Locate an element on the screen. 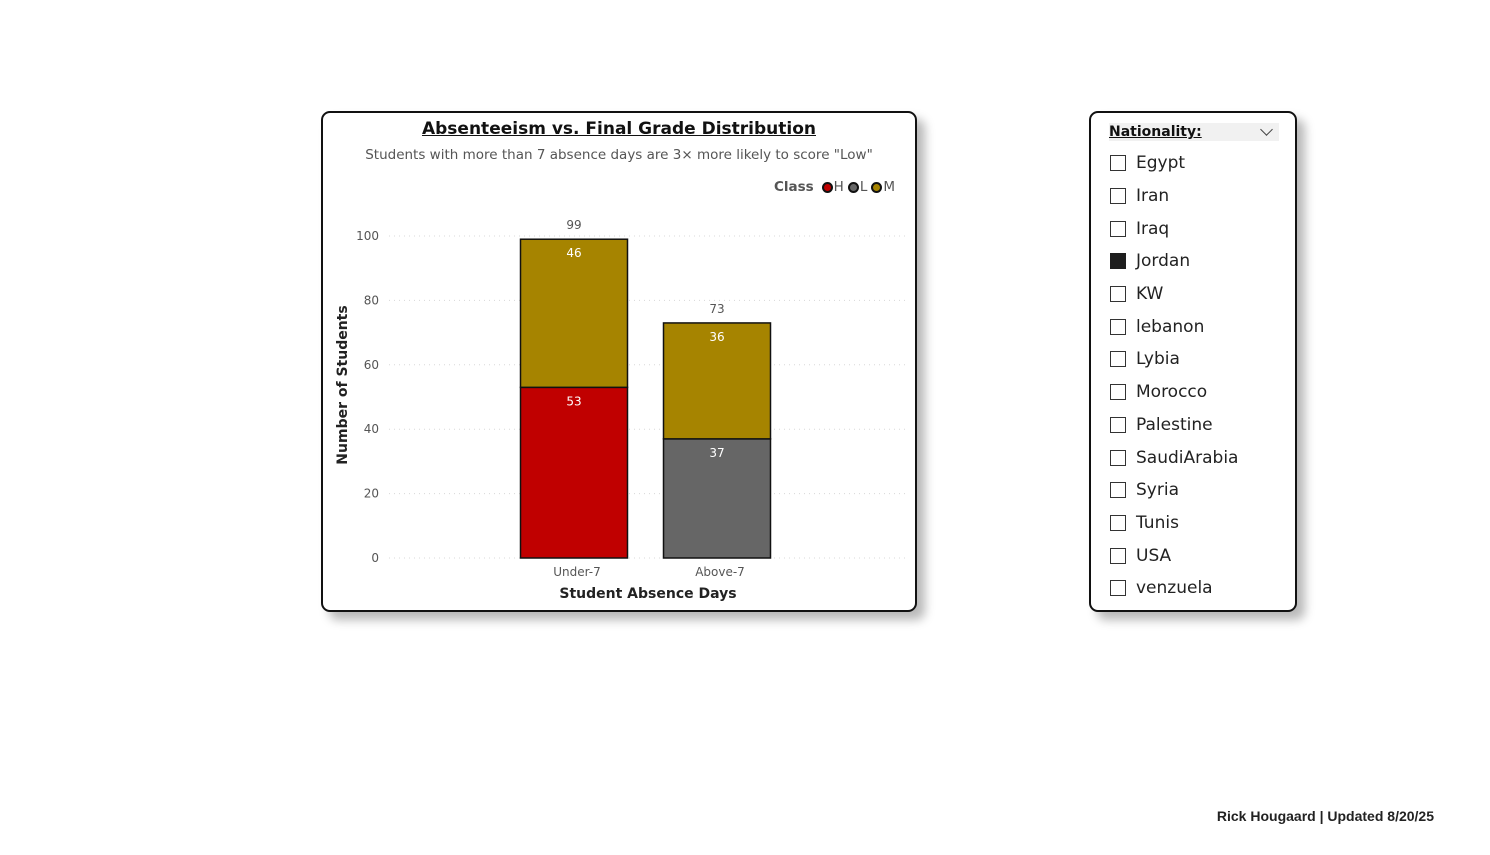  slicer-item-label: Iran is located at coordinates (1153, 196).